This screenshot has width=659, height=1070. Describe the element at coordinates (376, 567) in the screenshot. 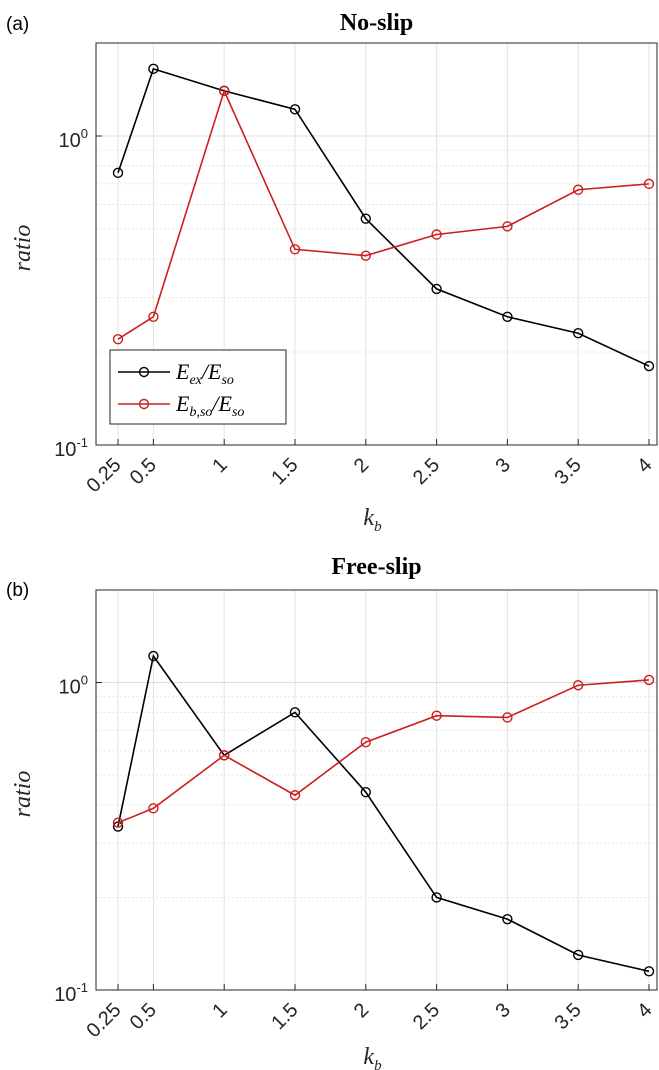

I see `chart-title: Free-slip` at that location.